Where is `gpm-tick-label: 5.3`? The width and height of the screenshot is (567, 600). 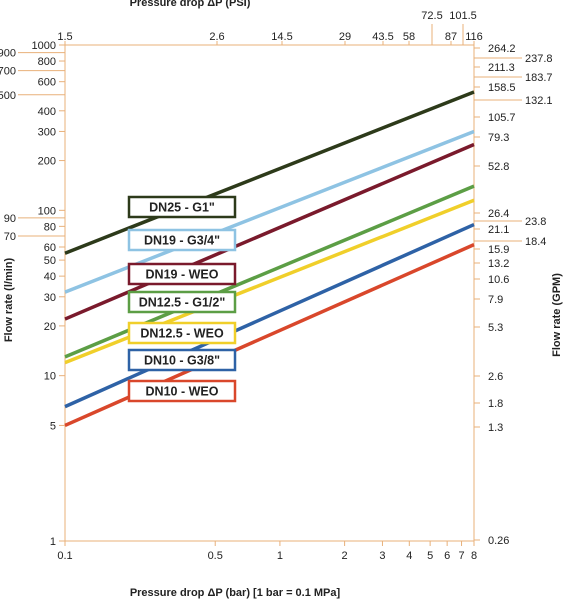 gpm-tick-label: 5.3 is located at coordinates (495, 328).